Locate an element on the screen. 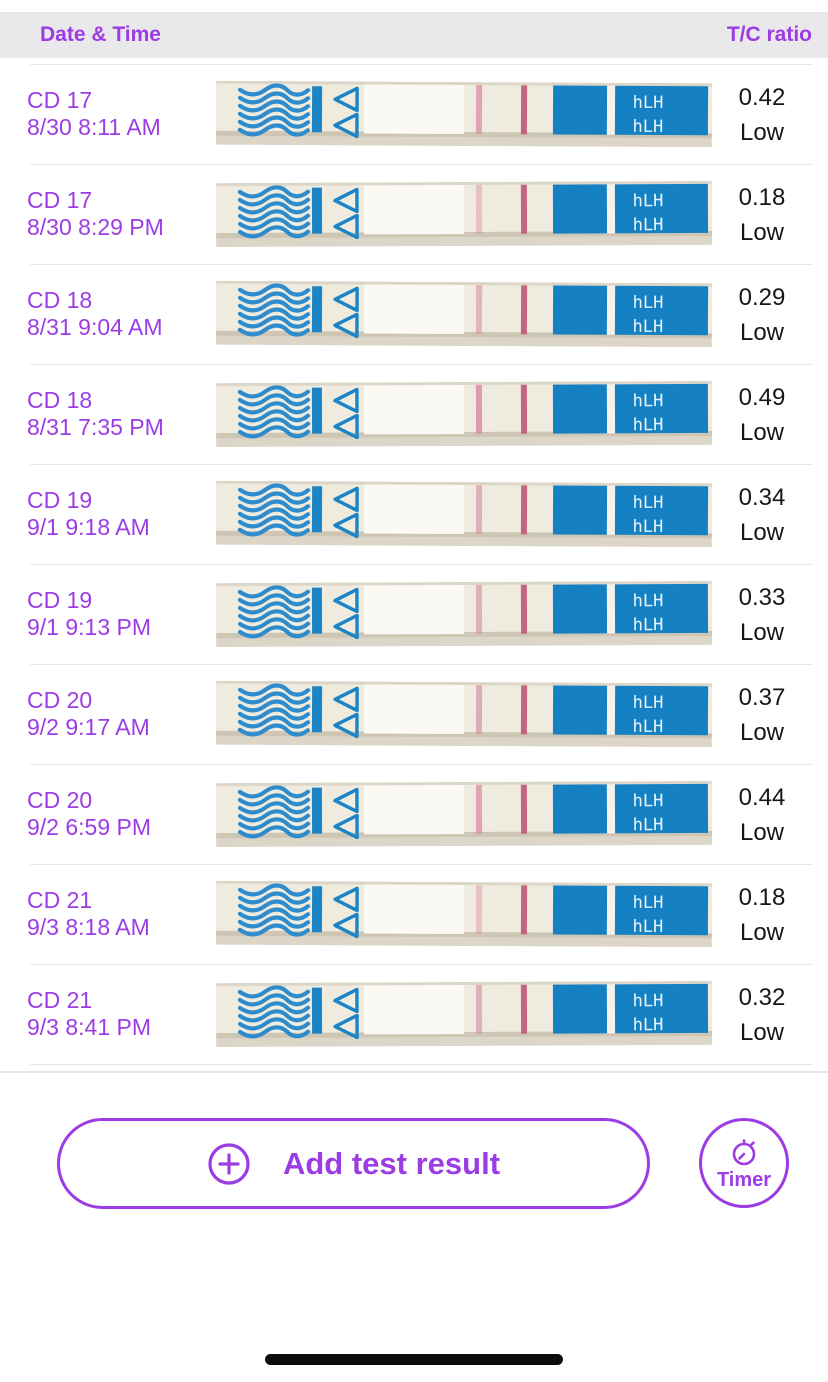 The image size is (828, 1382). result-row: CD 17 8/30 8:29 PM is located at coordinates (414, 214).